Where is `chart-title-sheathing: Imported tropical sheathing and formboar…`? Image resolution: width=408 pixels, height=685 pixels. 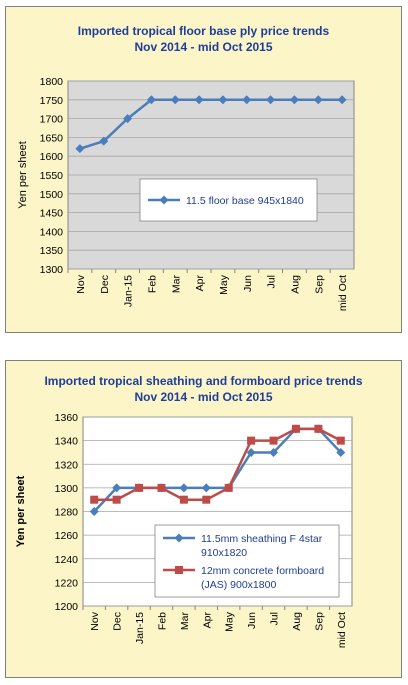
chart-title-sheathing: Imported tropical sheathing and formboar… is located at coordinates (203, 389).